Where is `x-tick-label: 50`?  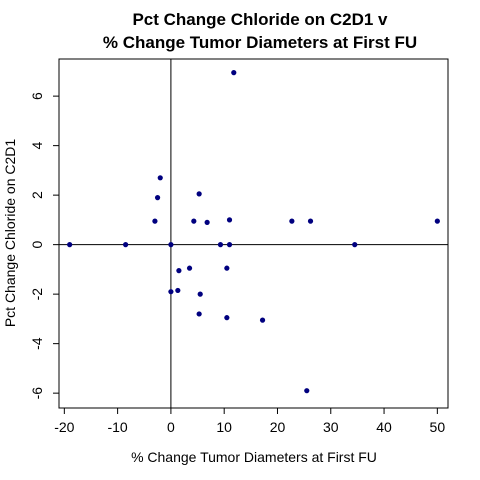 x-tick-label: 50 is located at coordinates (438, 427).